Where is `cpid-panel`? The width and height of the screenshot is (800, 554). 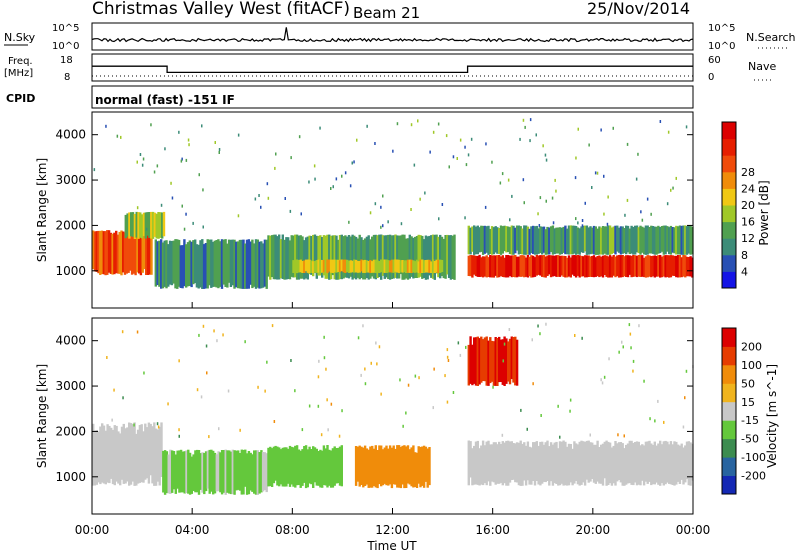
cpid-panel is located at coordinates (392, 97).